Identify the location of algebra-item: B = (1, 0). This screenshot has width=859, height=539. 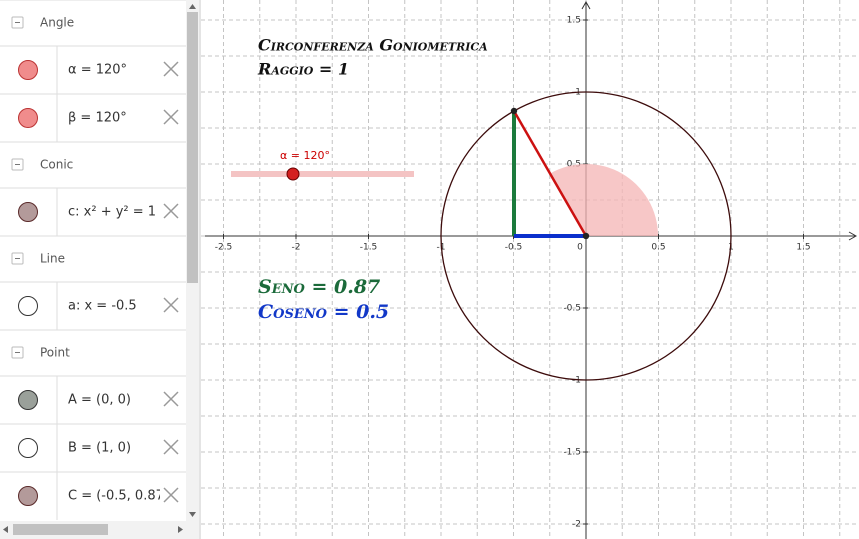
(99, 448).